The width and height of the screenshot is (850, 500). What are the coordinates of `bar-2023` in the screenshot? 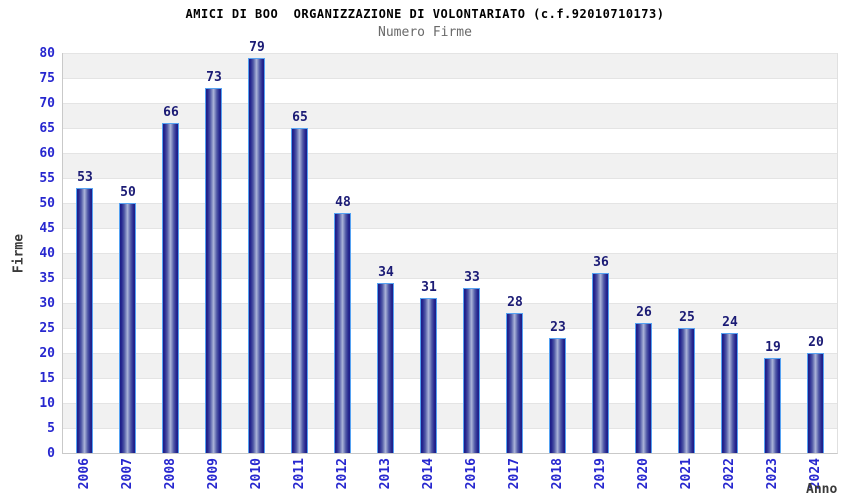 It's located at (772, 405).